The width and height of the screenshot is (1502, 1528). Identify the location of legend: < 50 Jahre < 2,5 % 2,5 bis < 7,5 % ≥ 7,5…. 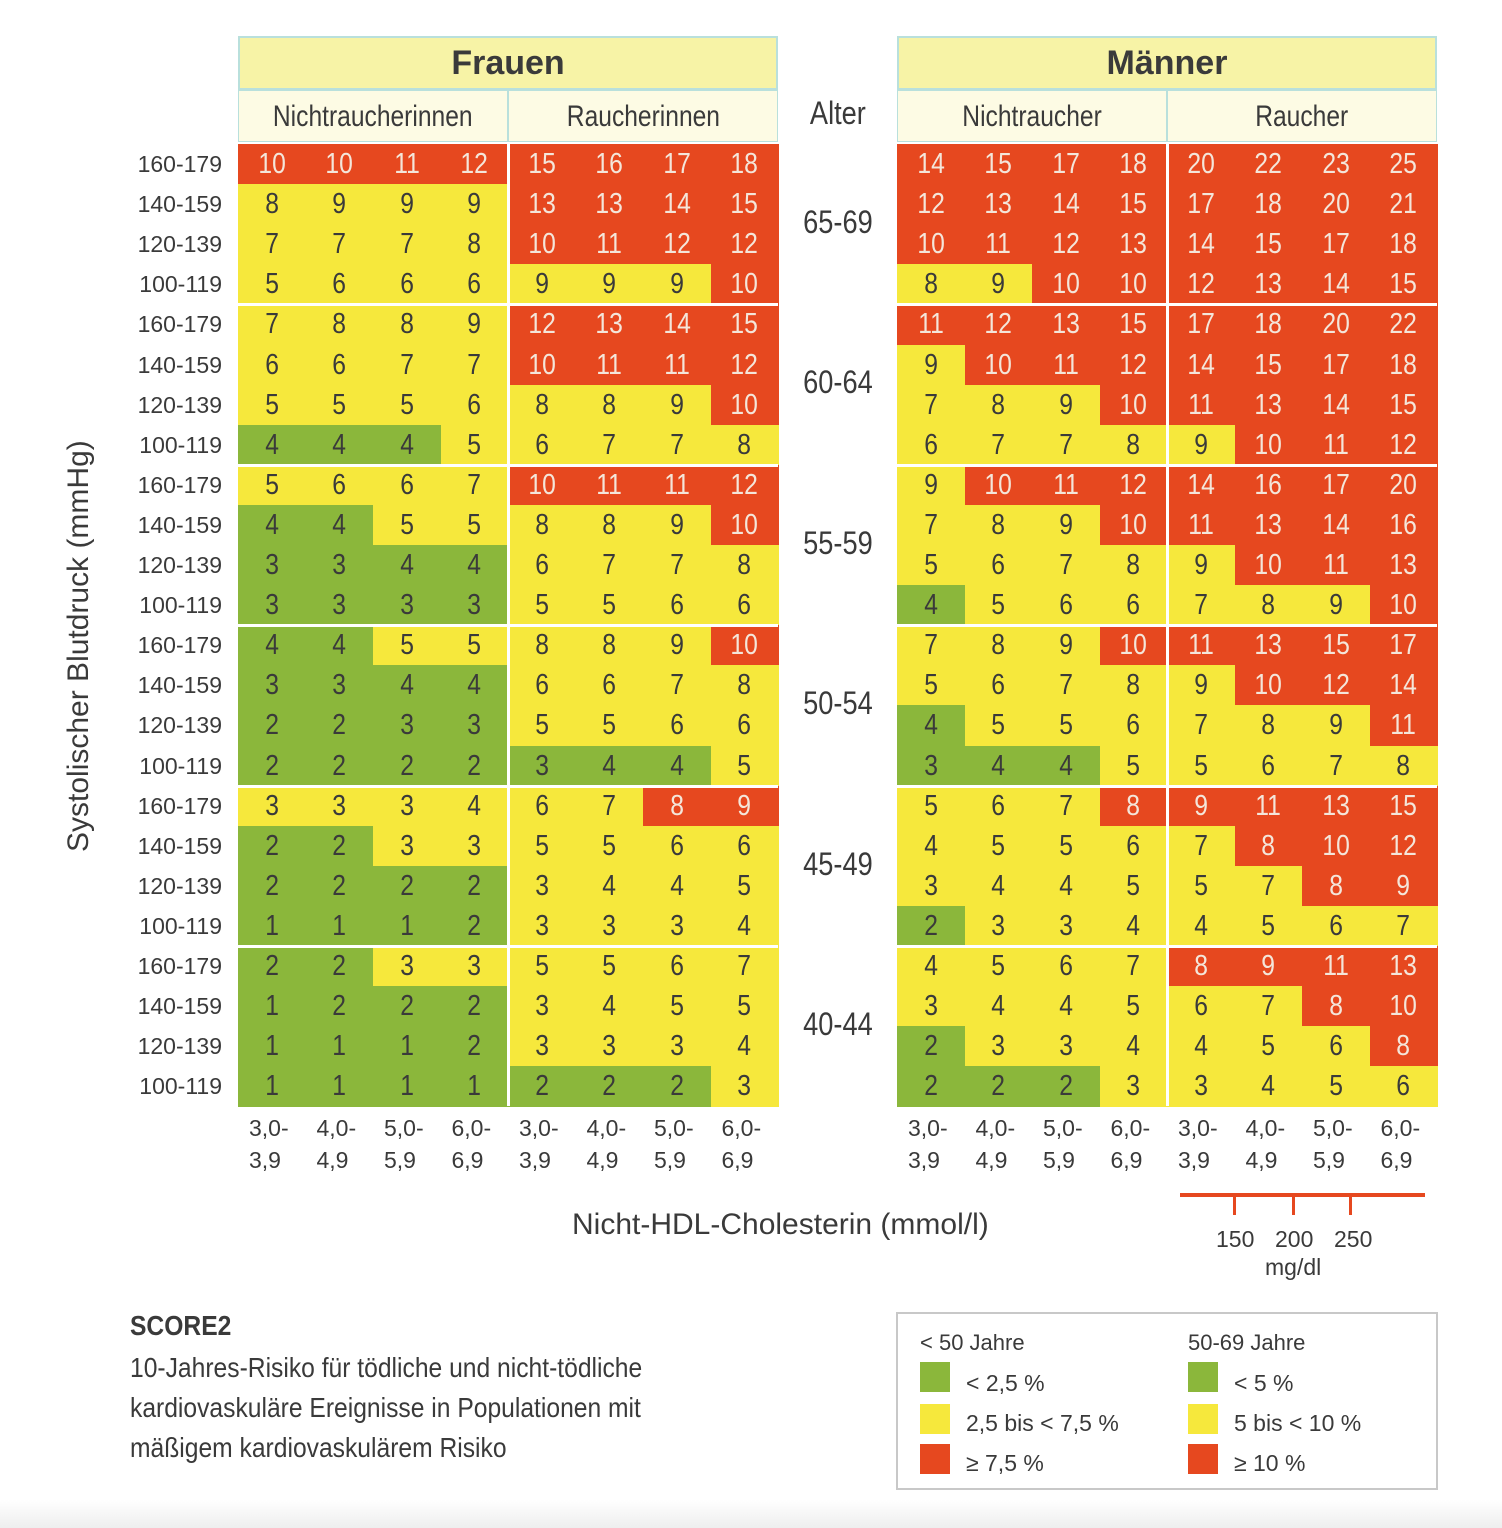
(1167, 1401).